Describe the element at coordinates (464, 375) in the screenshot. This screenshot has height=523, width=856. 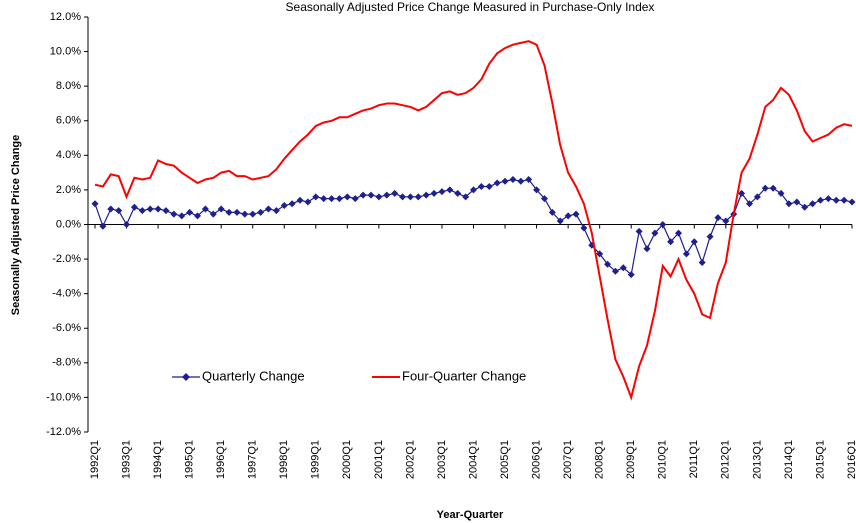
I see `legend-label: Four-Quarter Change` at that location.